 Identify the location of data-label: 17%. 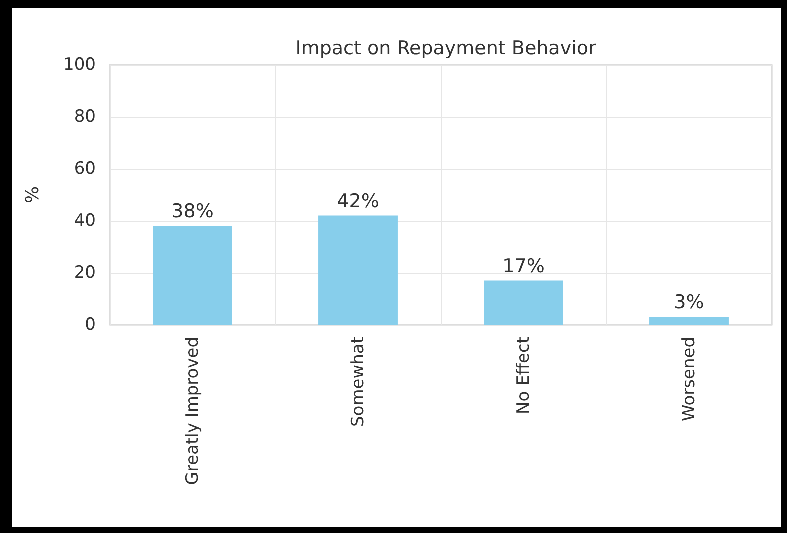
(523, 266).